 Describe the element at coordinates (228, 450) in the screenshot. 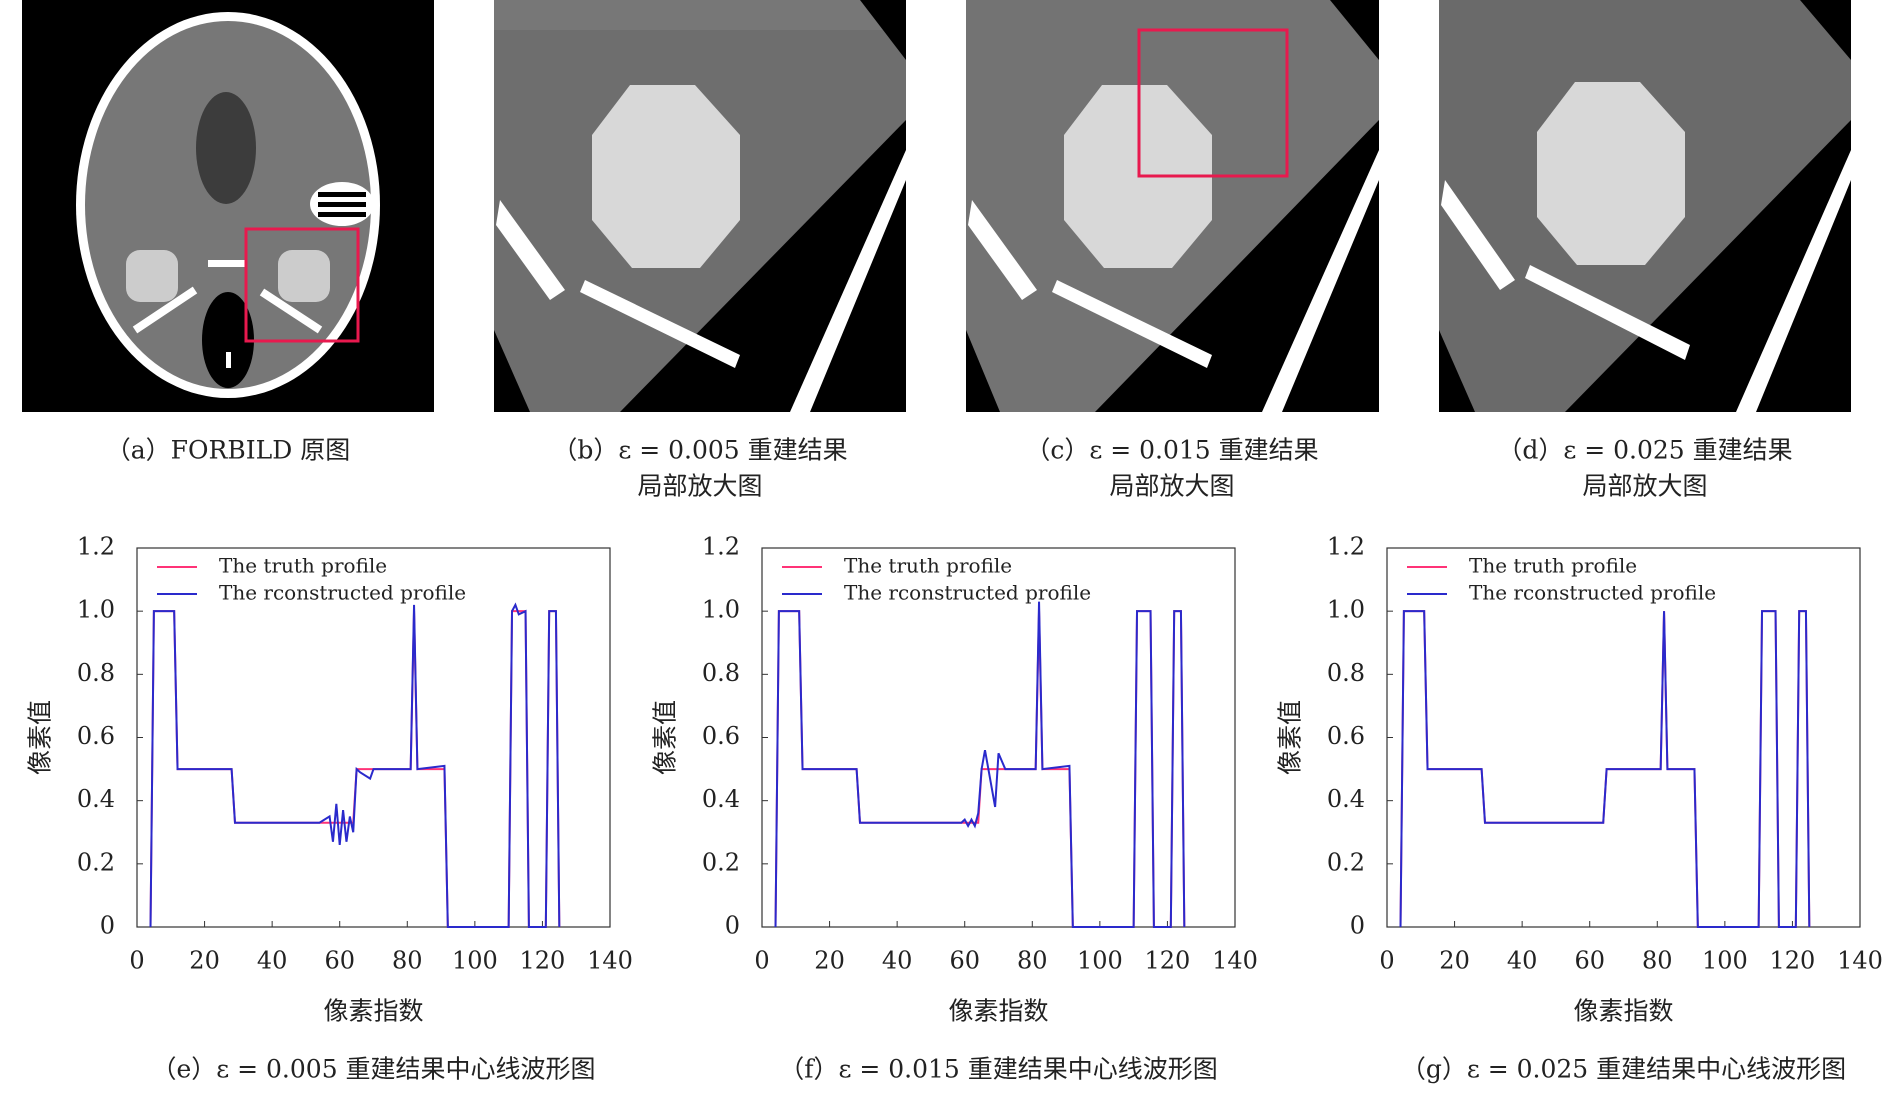

I see `panel-caption: （a）FORBILD 原图` at that location.